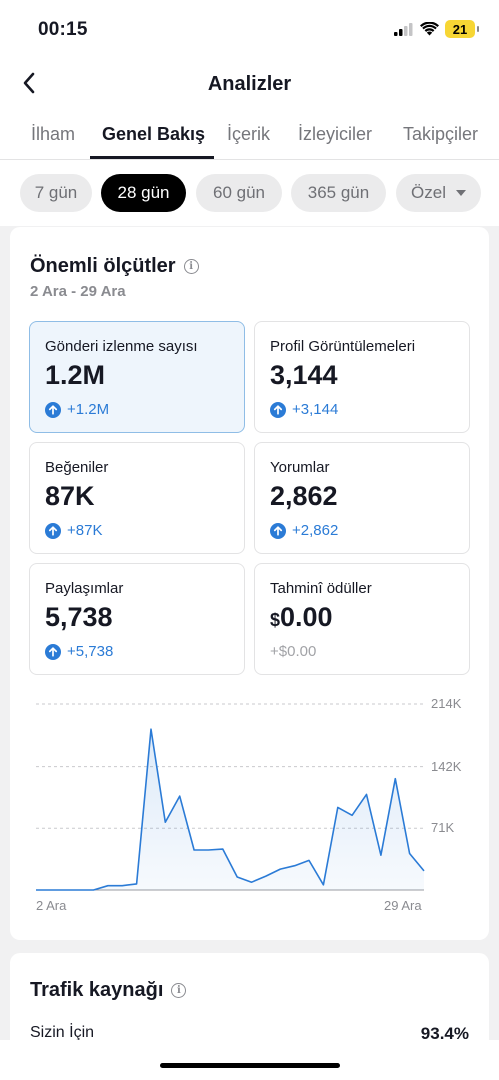  I want to click on metric-value: $0.00, so click(301, 617).